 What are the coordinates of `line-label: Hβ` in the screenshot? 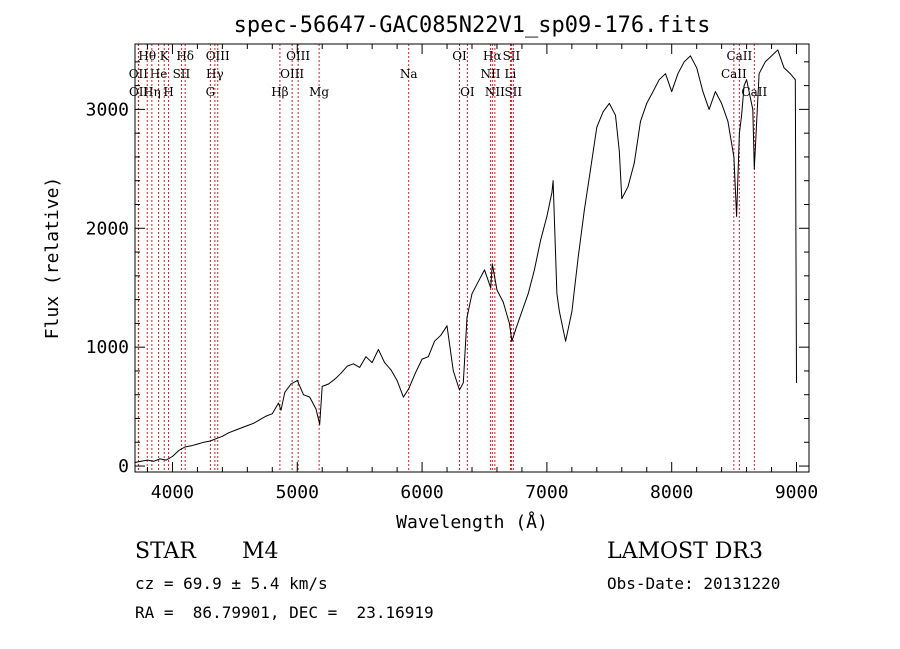 It's located at (279, 92).